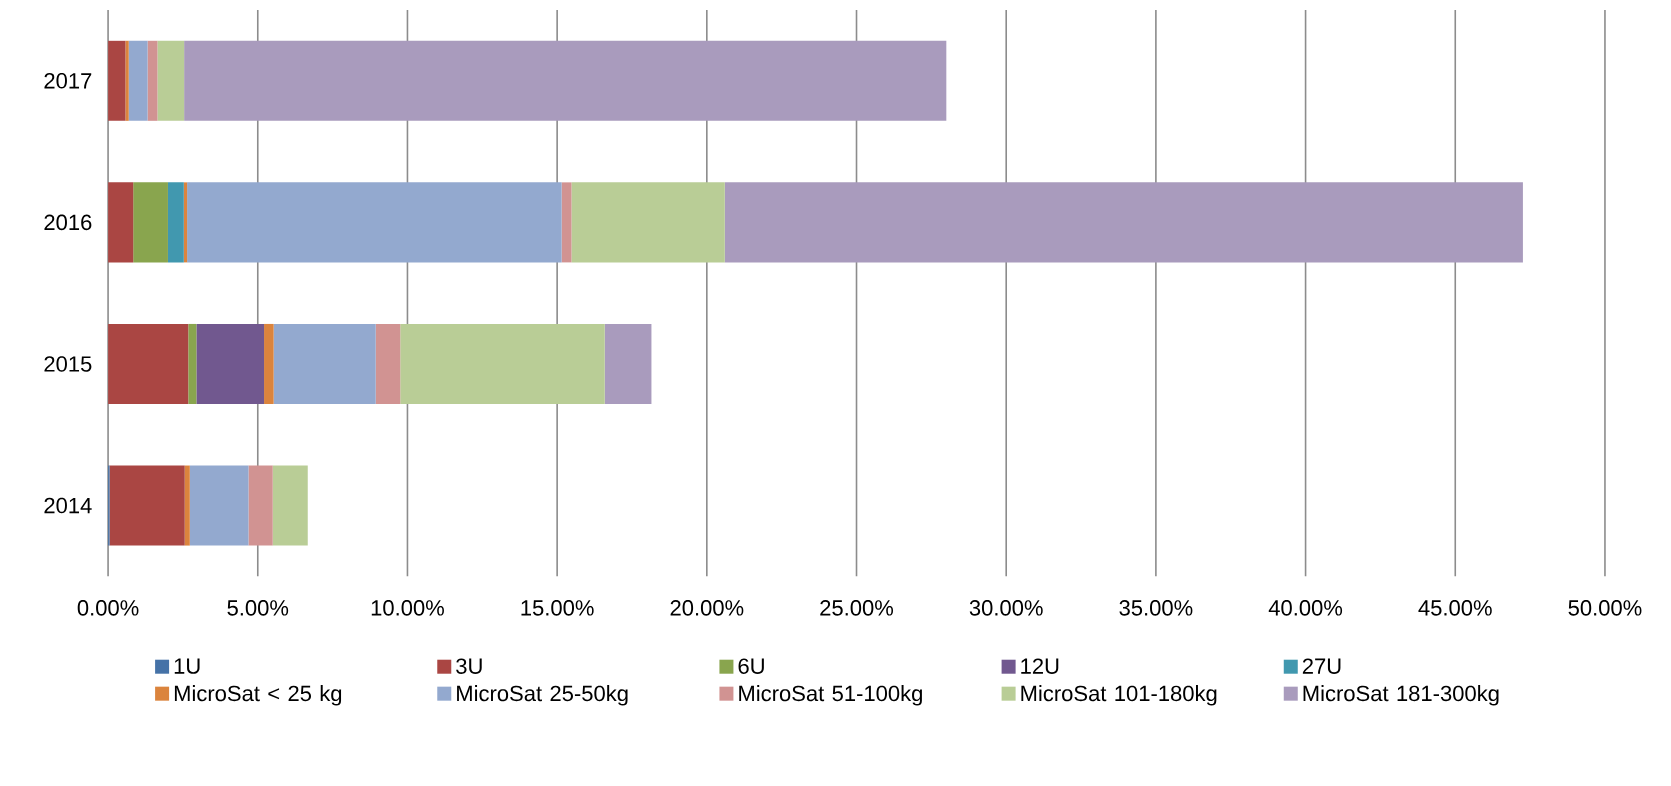  What do you see at coordinates (1401, 695) in the screenshot?
I see `legend-label: MicroSat 181-300kg` at bounding box center [1401, 695].